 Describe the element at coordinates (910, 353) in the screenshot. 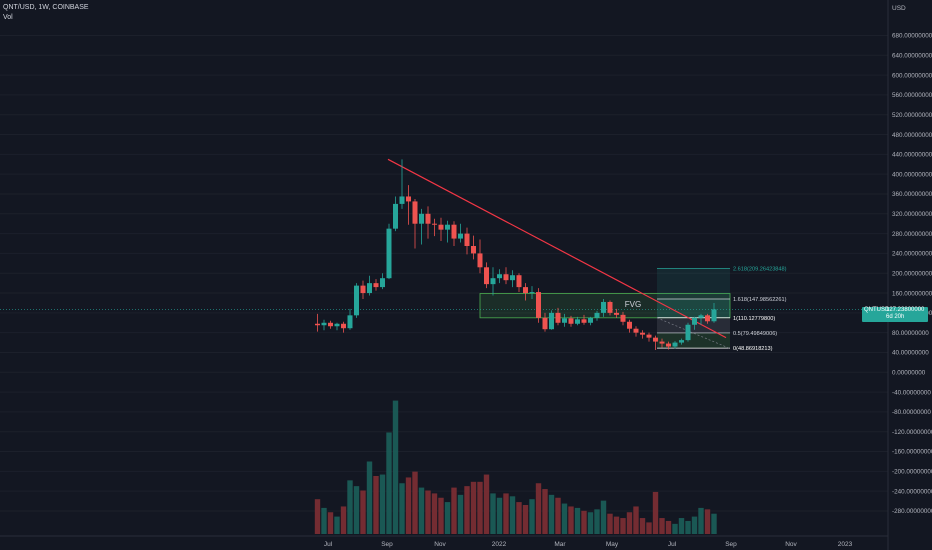

I see `price-tick-label: 40.00000000` at that location.